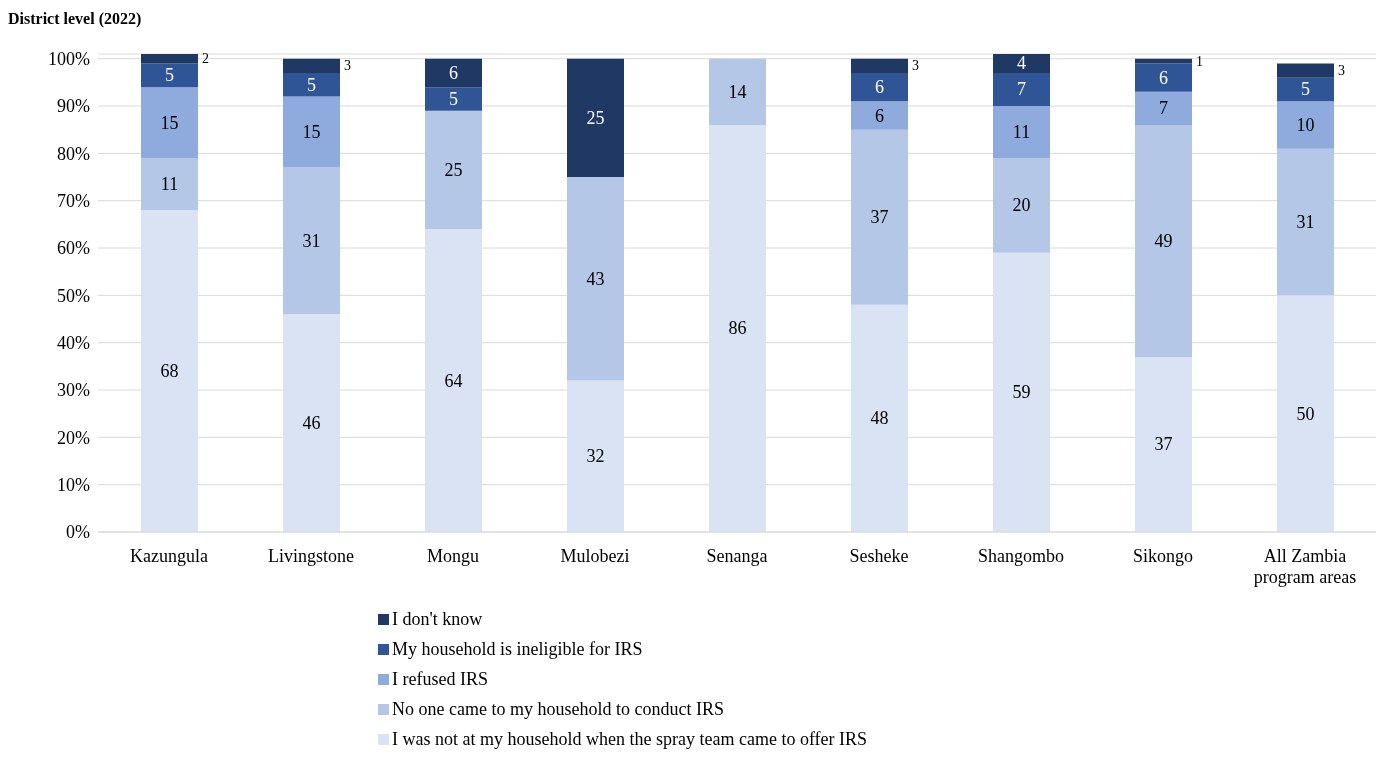 The image size is (1394, 772). I want to click on data-label: 20, so click(1021, 205).